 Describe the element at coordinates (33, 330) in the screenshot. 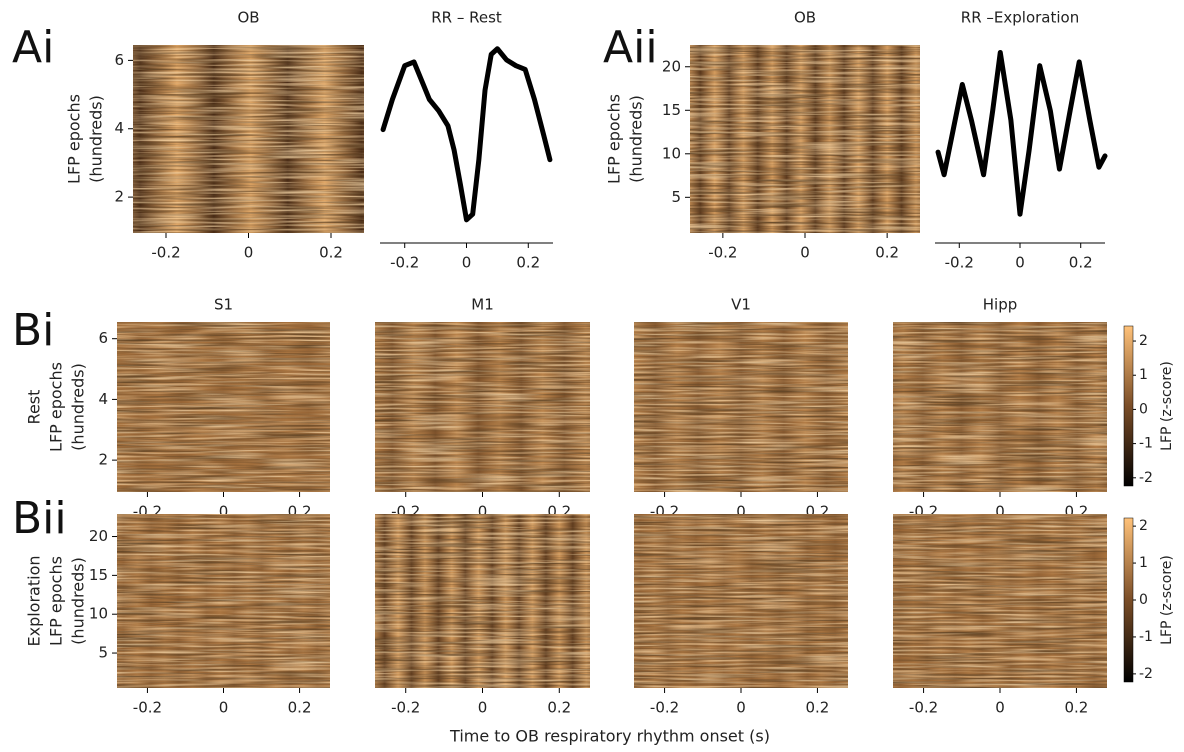

I see `panel-label: Bi` at that location.